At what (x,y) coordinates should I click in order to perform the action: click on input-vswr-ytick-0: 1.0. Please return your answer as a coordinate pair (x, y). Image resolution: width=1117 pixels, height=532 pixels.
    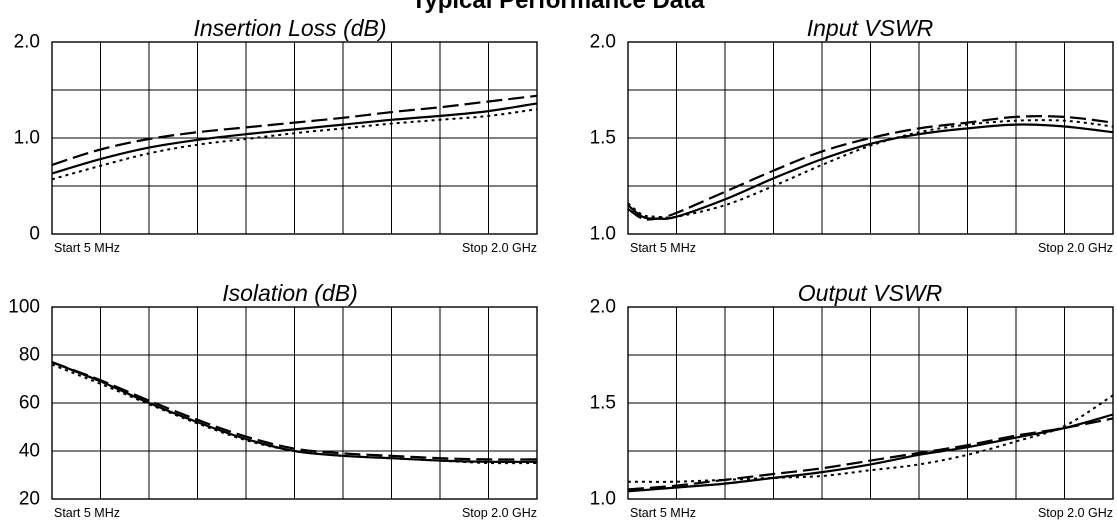
    Looking at the image, I should click on (603, 234).